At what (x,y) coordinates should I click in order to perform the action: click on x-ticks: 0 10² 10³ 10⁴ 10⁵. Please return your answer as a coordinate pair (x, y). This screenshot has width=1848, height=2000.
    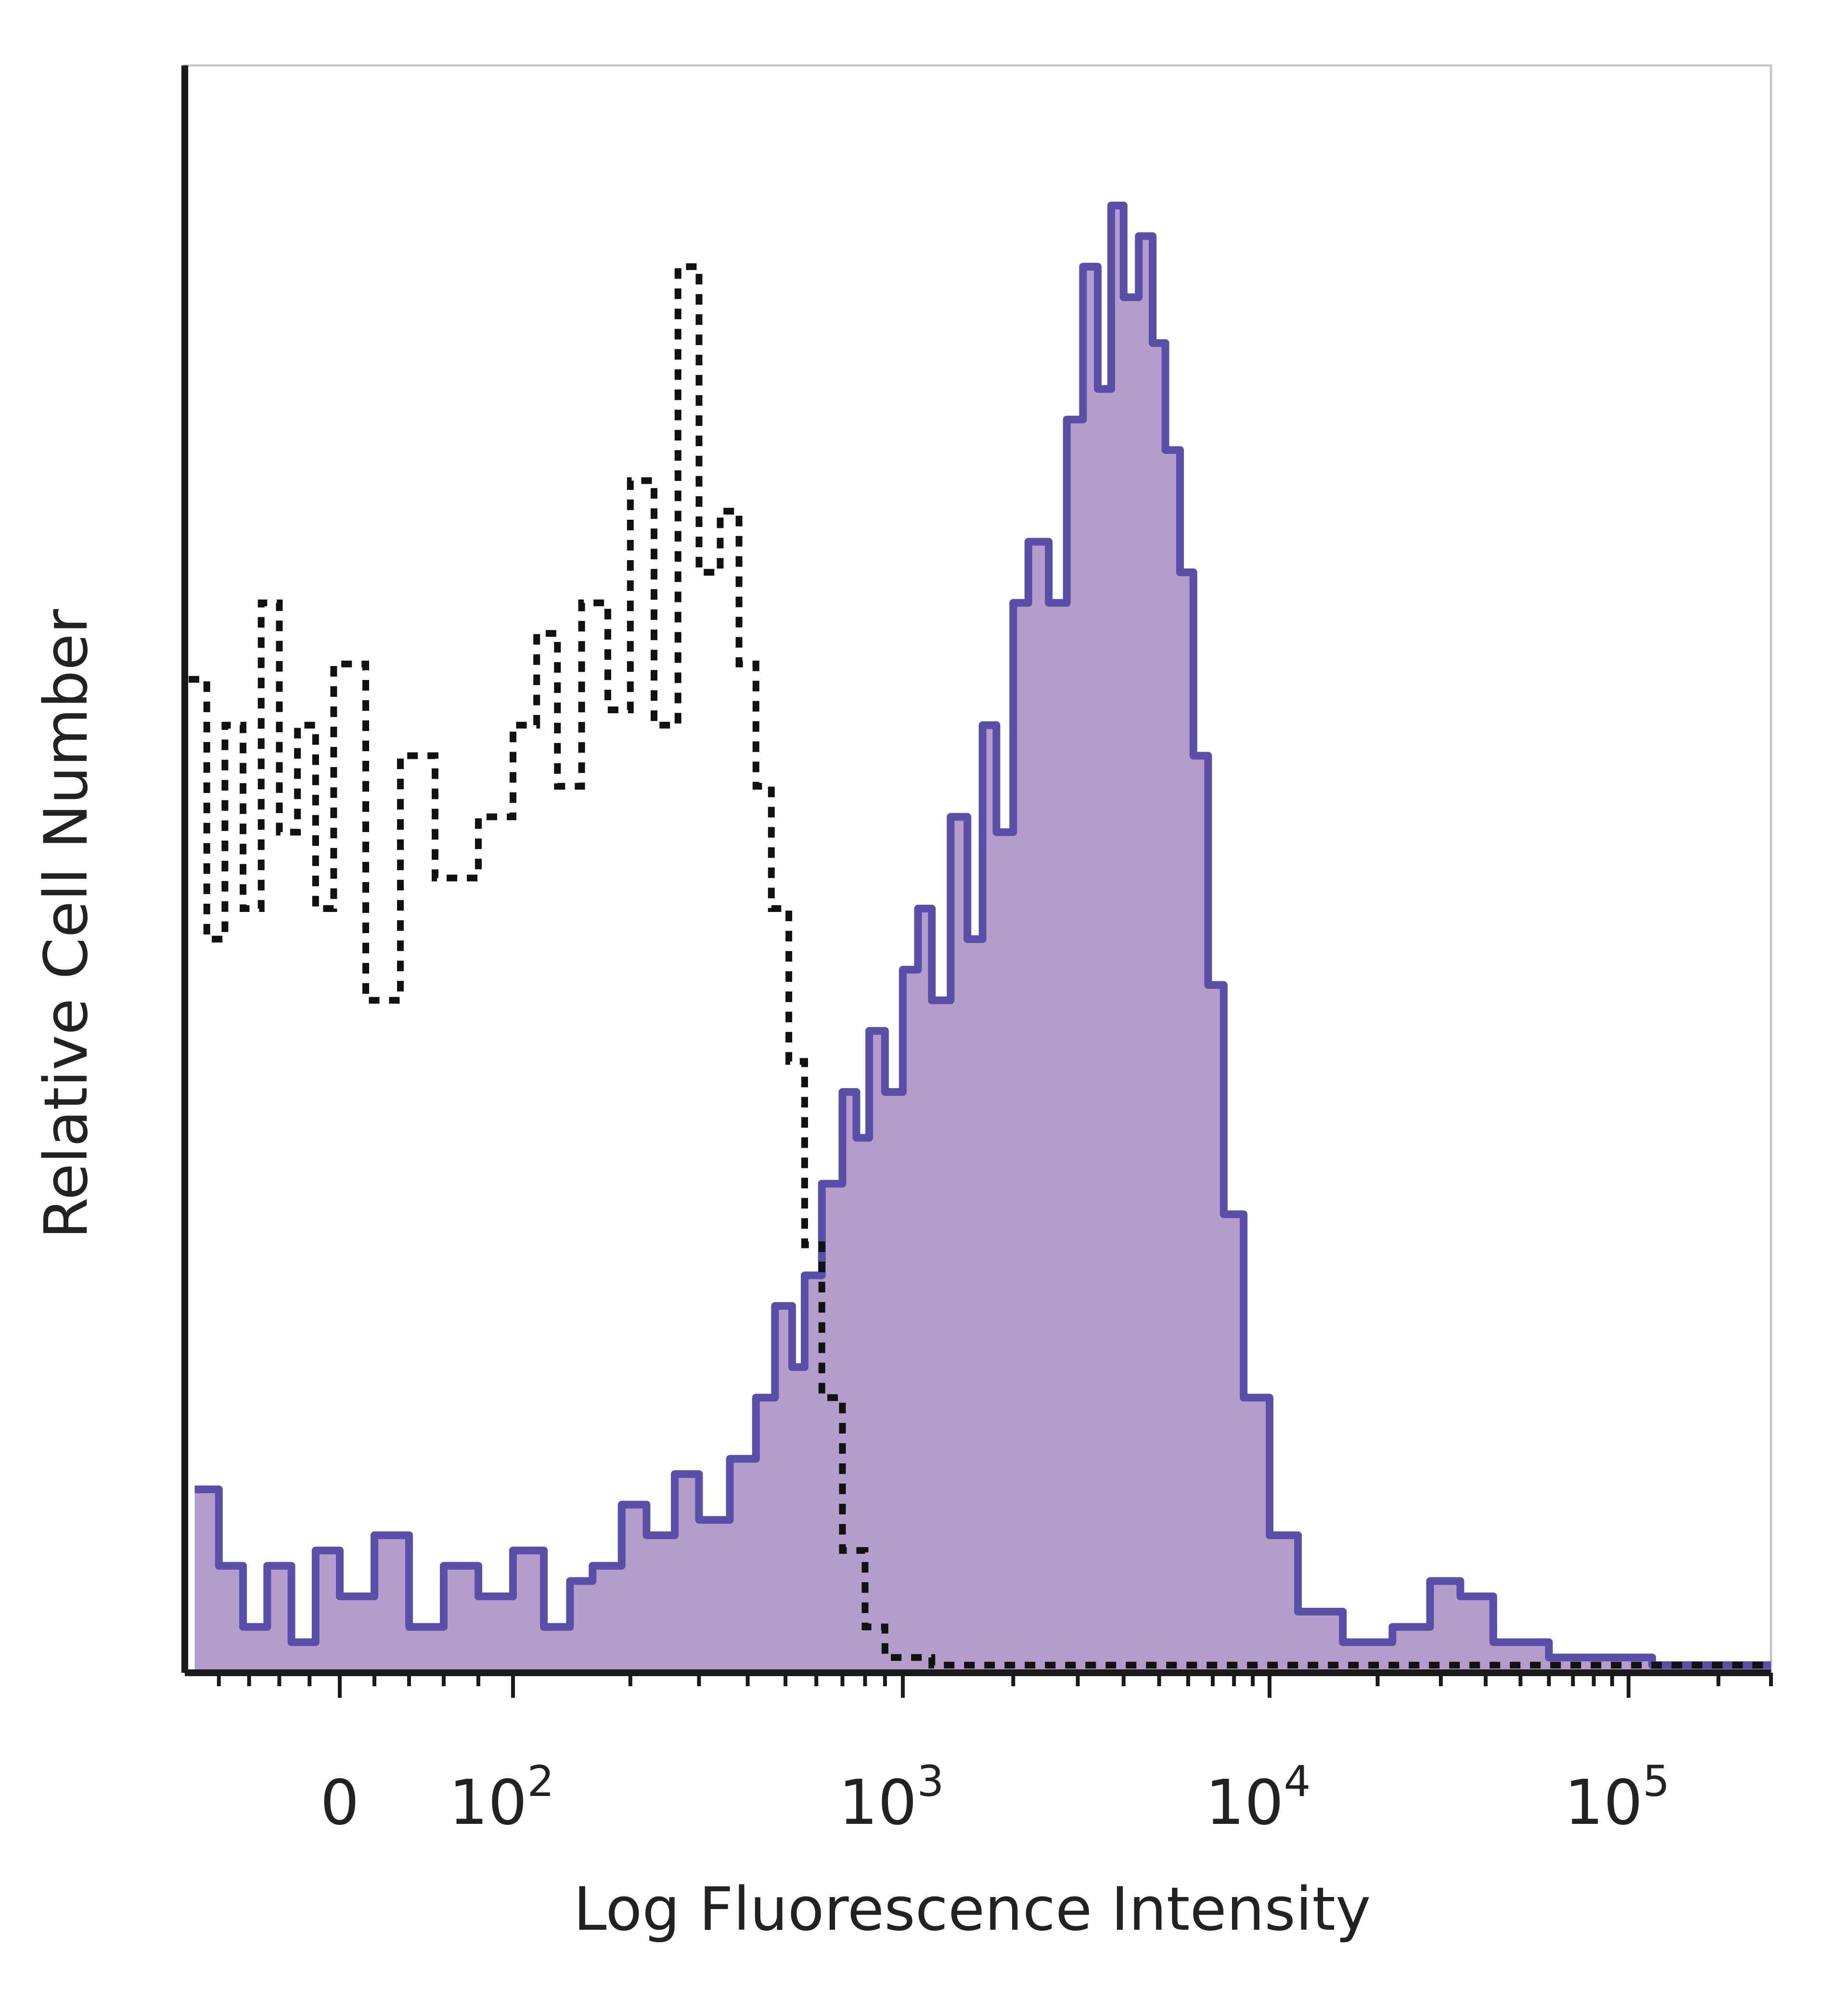
    Looking at the image, I should click on (995, 1756).